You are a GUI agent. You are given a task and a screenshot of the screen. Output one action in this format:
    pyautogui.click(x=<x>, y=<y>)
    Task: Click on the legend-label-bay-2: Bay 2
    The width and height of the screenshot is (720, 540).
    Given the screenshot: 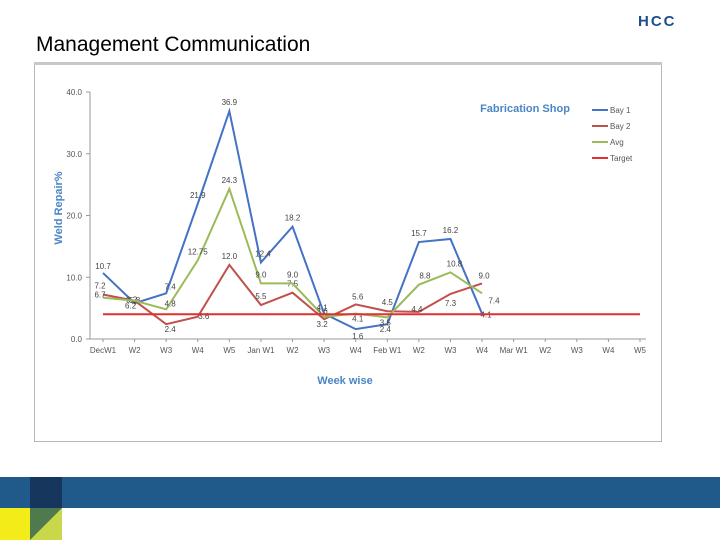 What is the action you would take?
    pyautogui.click(x=620, y=126)
    